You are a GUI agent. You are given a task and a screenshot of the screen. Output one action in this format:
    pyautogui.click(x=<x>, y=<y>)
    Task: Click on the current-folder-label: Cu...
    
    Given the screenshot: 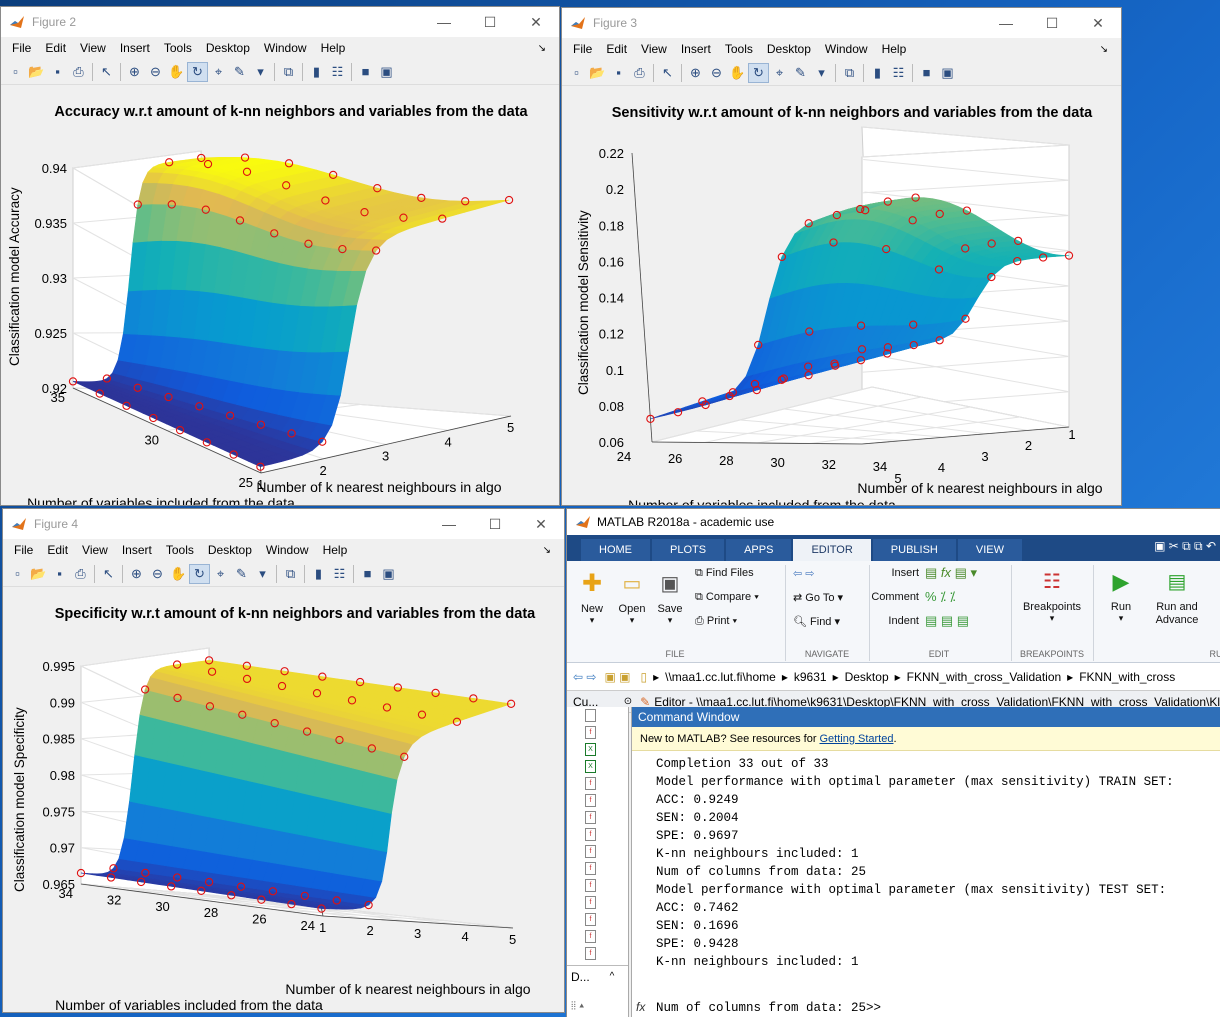 What is the action you would take?
    pyautogui.click(x=586, y=701)
    